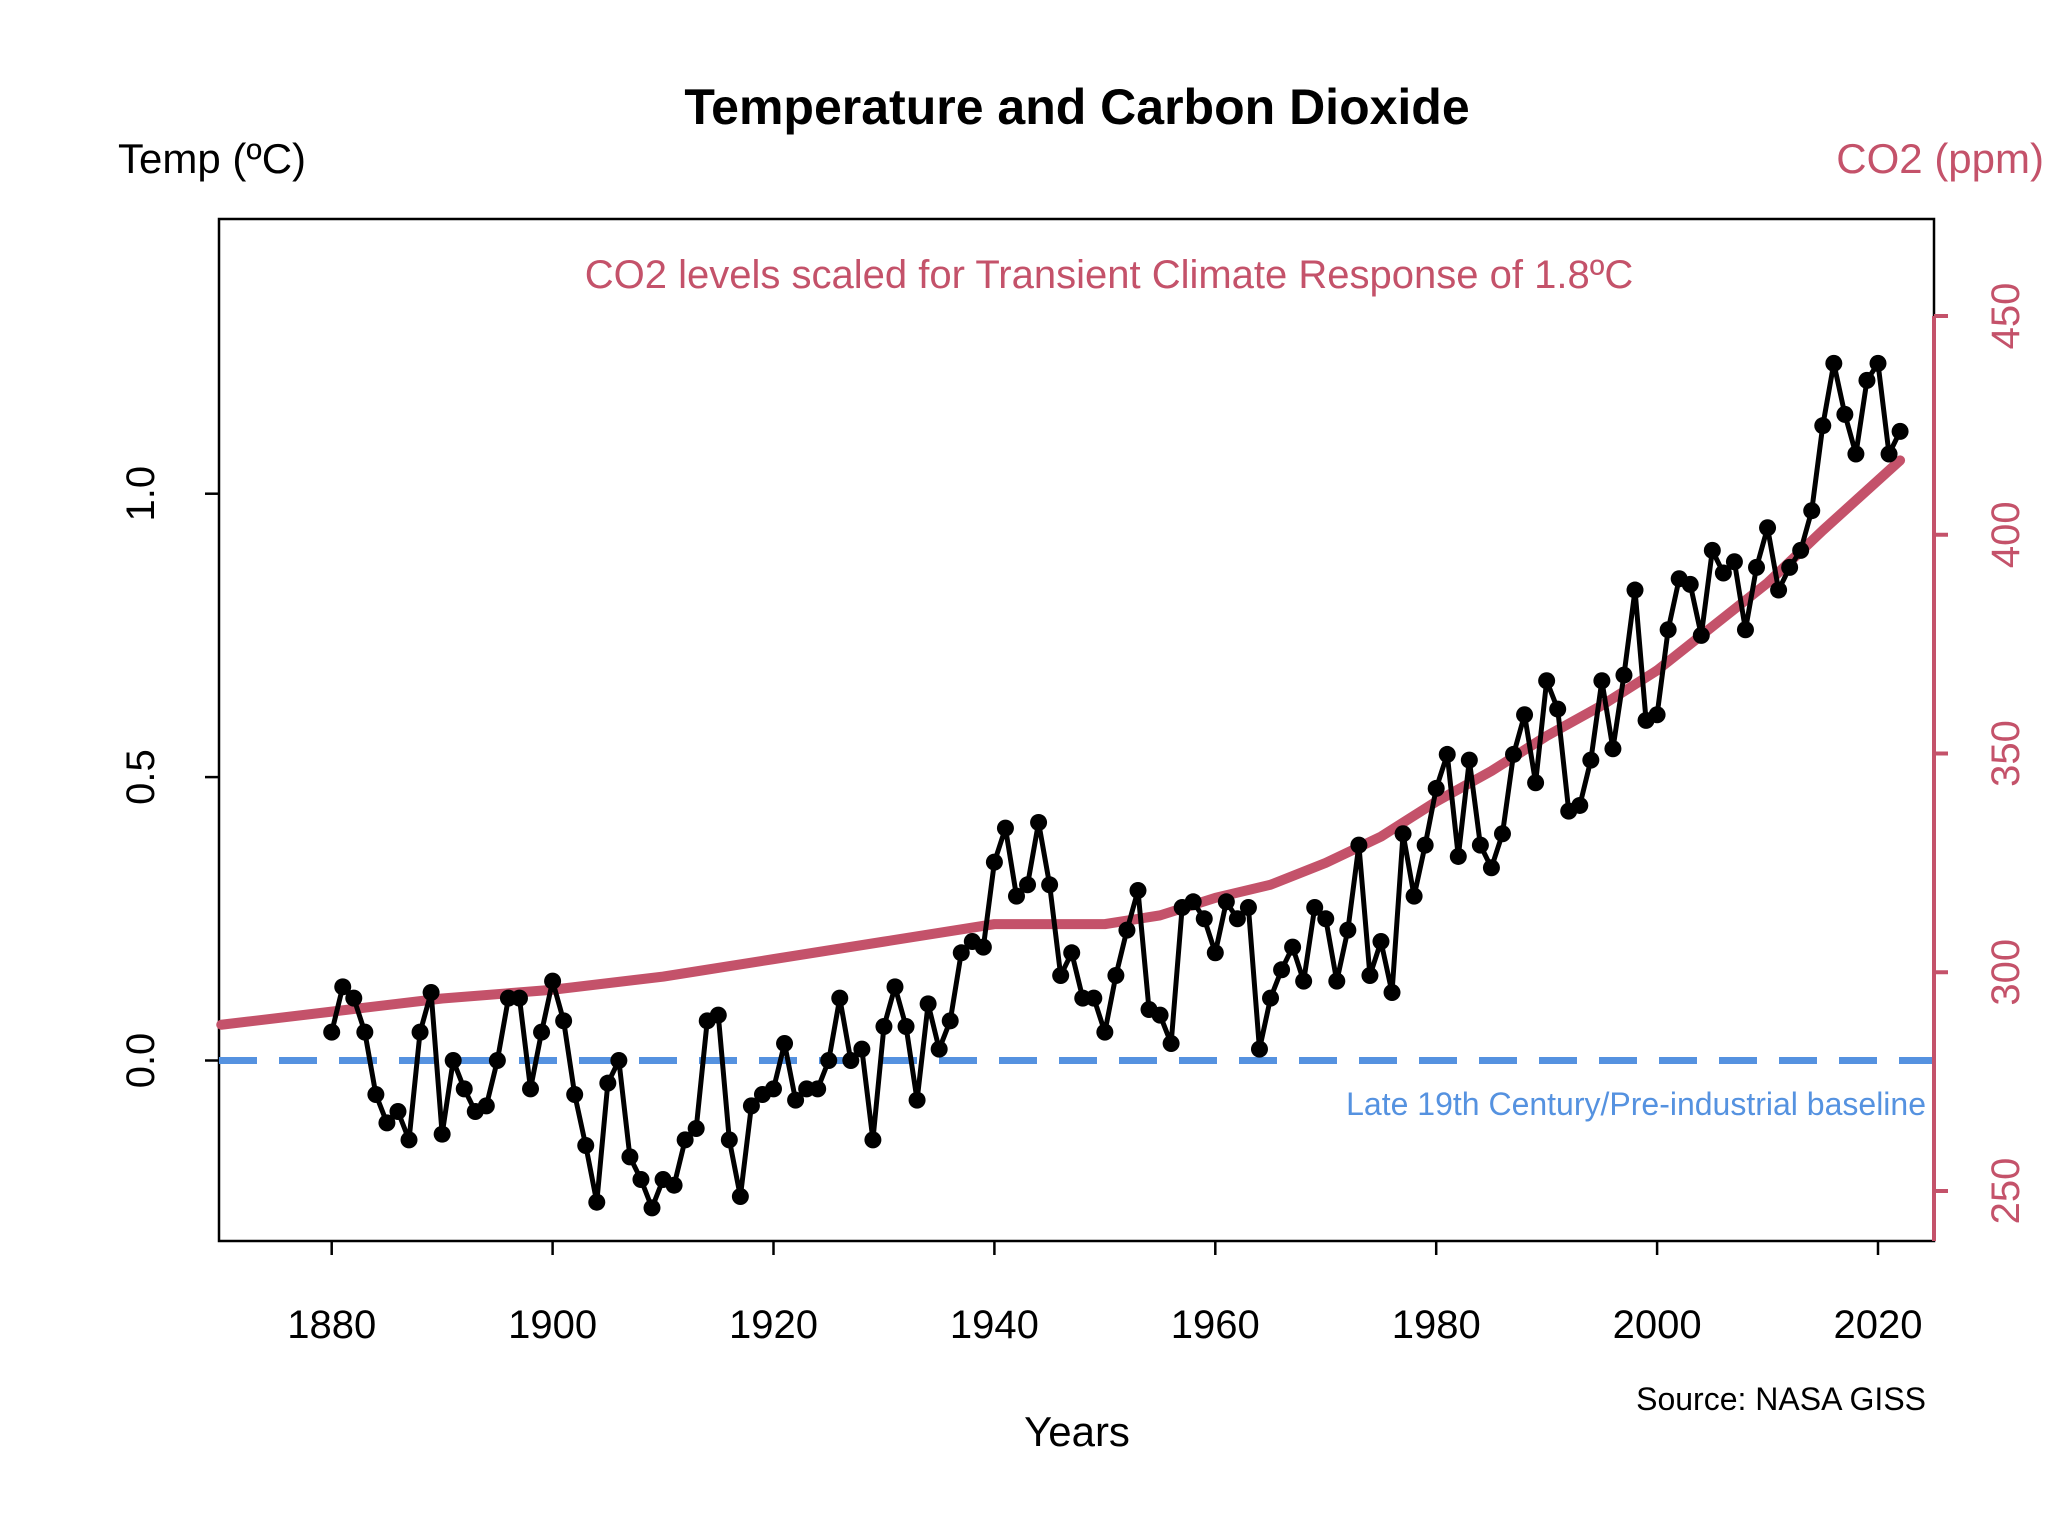 This screenshot has width=2048, height=1517. Describe the element at coordinates (552, 1325) in the screenshot. I see `x-tick-label: 1900` at that location.